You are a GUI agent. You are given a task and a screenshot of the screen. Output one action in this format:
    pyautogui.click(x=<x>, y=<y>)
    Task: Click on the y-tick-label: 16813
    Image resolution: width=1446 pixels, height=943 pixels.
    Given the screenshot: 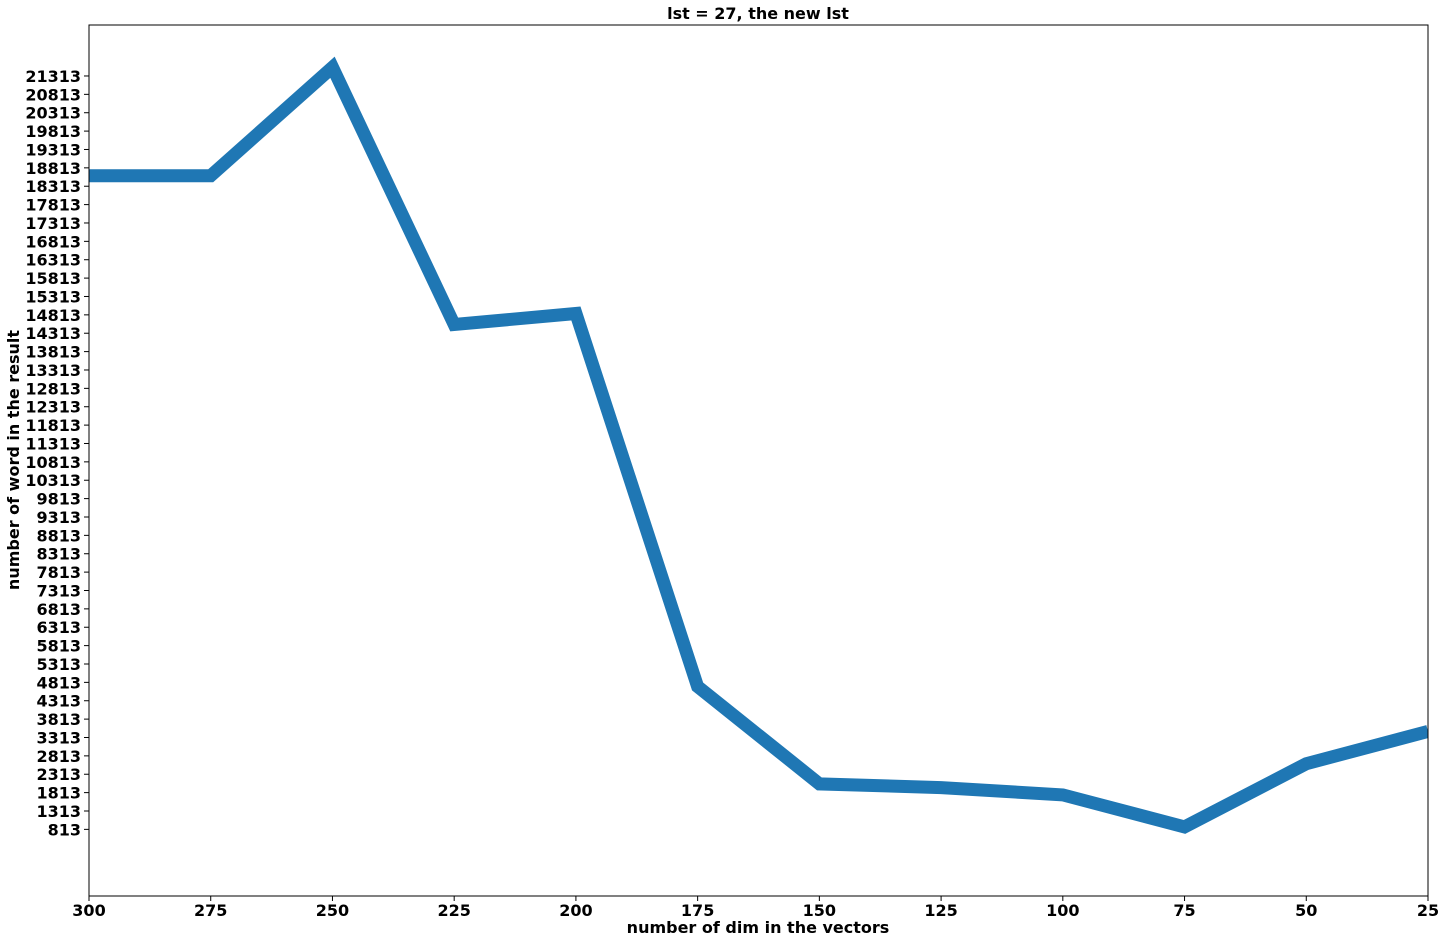 What is the action you would take?
    pyautogui.click(x=53, y=241)
    